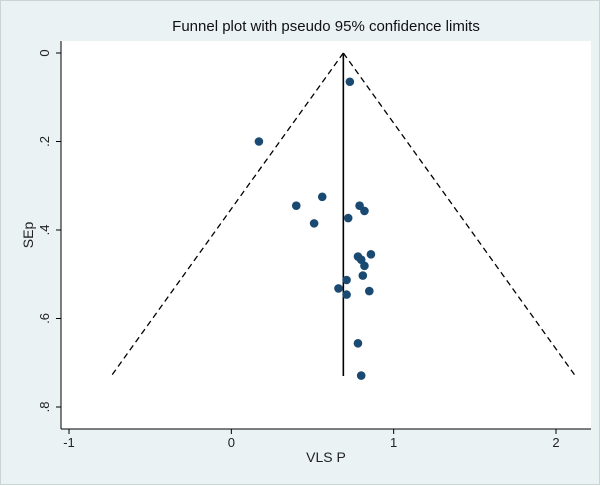 The height and width of the screenshot is (486, 600). I want to click on y-tick-label: 0, so click(44, 52).